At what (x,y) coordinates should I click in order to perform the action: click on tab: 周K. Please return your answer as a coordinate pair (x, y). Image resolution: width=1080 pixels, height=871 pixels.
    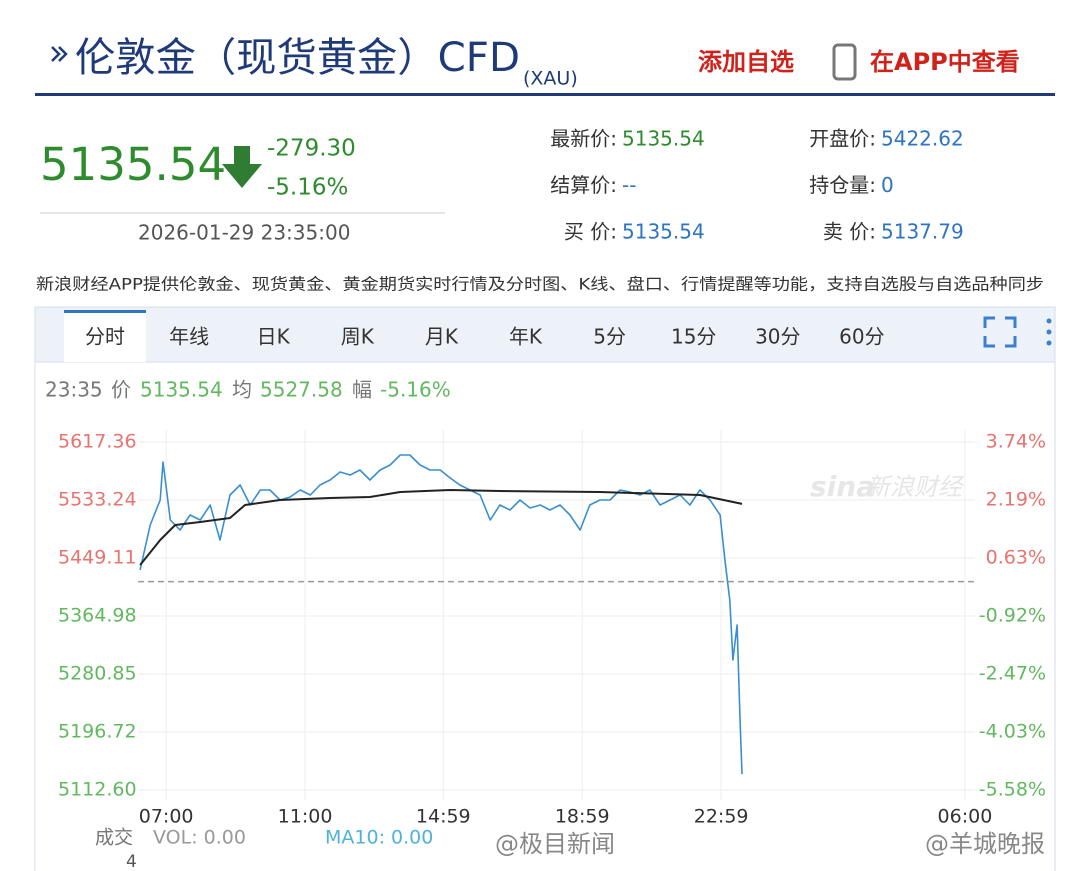
    Looking at the image, I should click on (358, 337).